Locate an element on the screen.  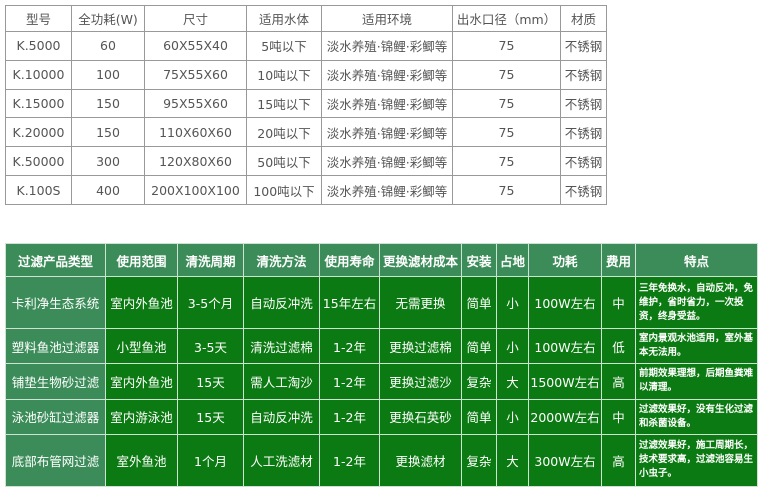
table-cell: 3-5个月 is located at coordinates (210, 302).